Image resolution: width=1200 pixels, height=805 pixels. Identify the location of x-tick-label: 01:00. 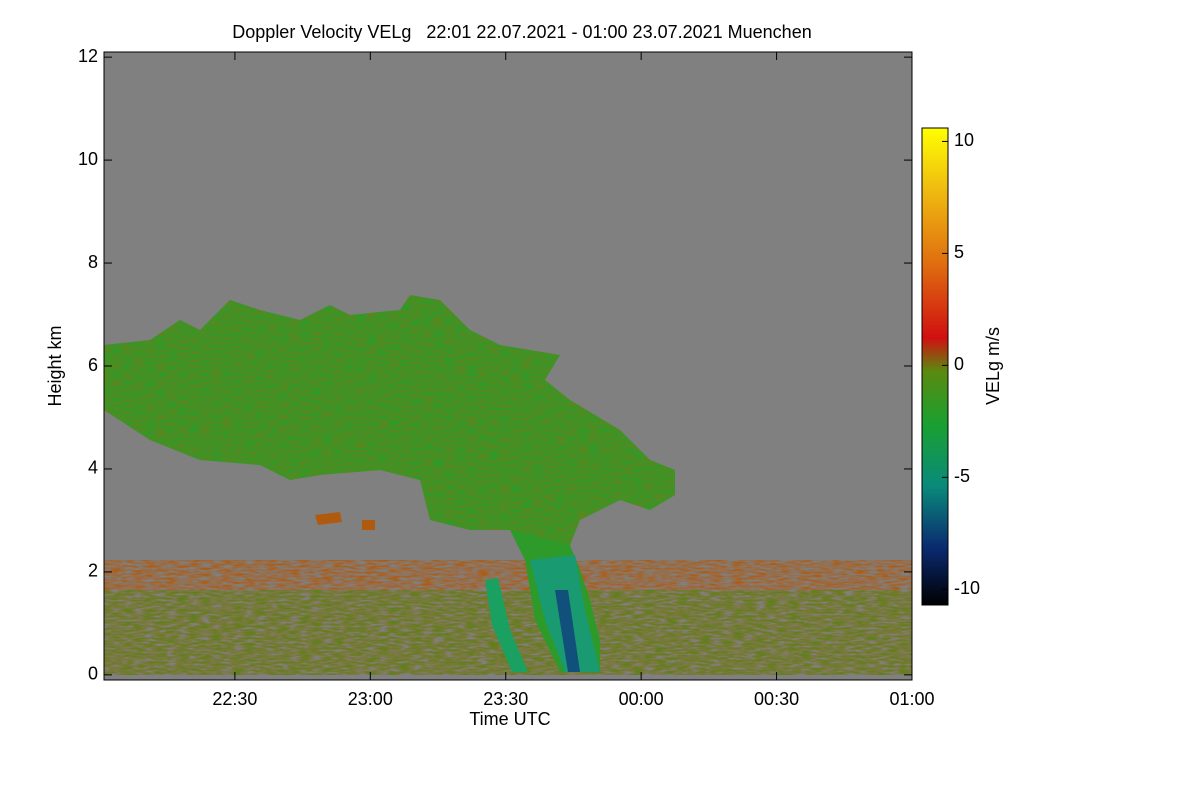
(911, 699).